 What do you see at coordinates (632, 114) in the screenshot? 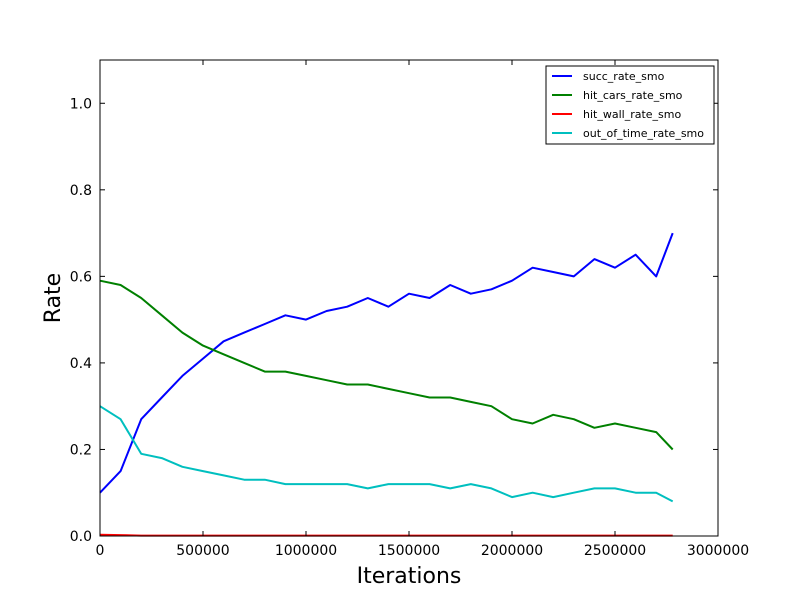
I see `legend-label: hit_wall_rate_smo` at bounding box center [632, 114].